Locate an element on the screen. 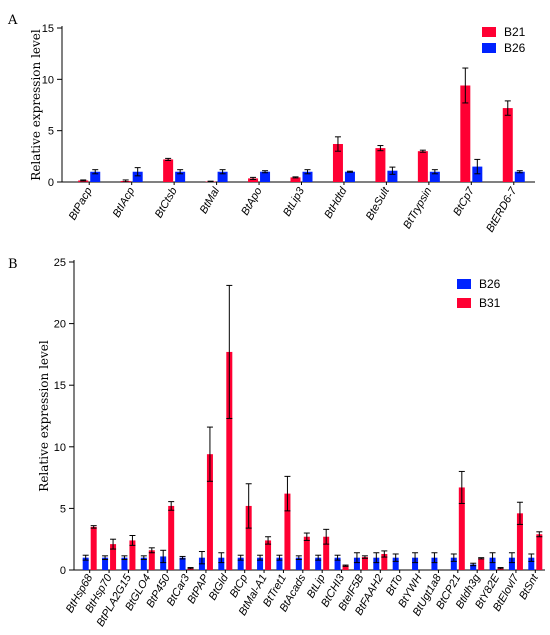 This screenshot has width=550, height=635. x-tick-label-btlip3: BtLip3 is located at coordinates (294, 202).